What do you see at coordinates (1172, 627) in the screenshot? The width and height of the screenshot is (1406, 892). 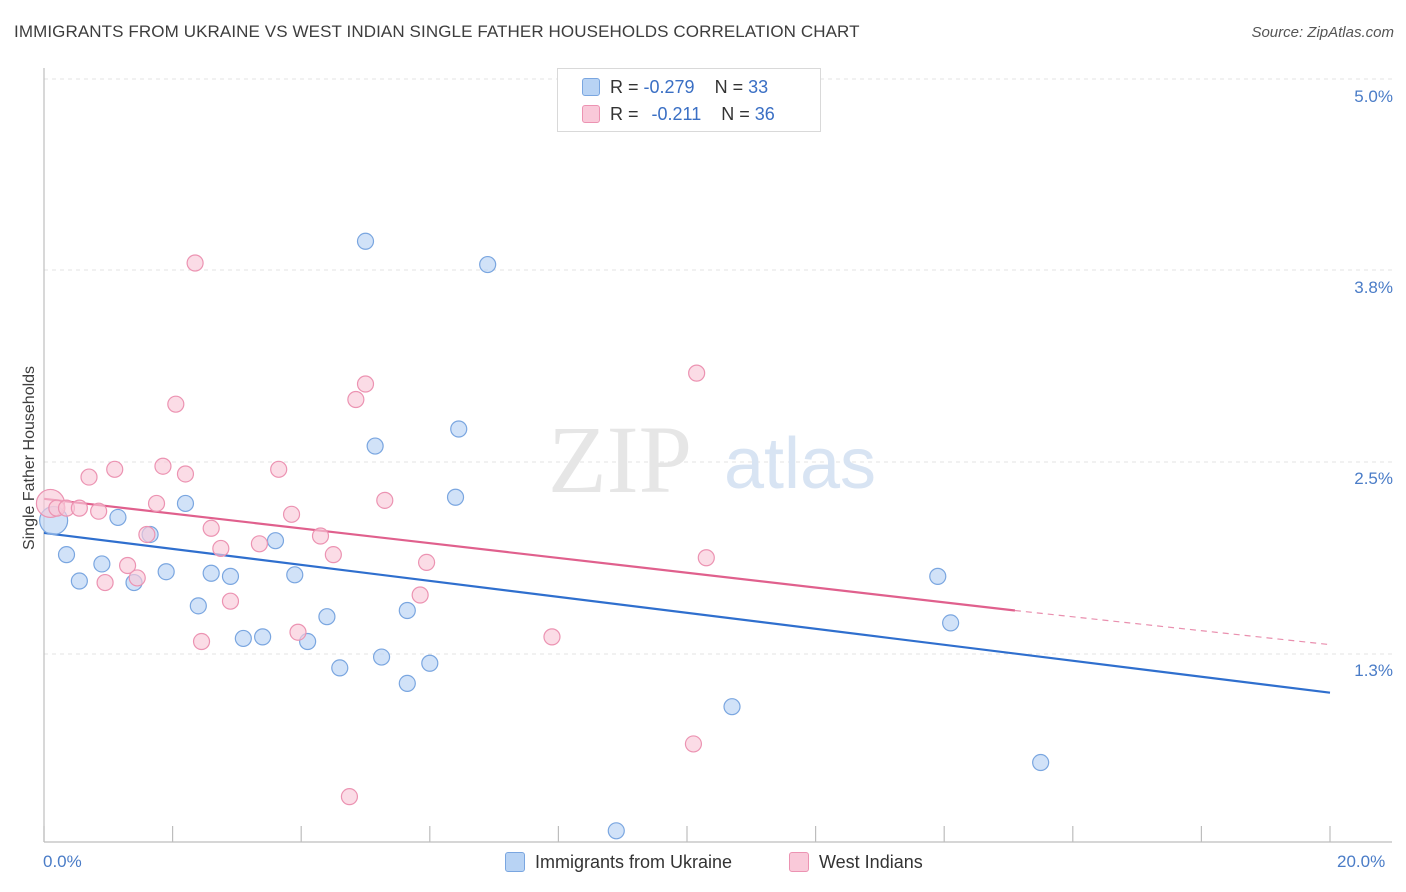 I see `trend-line-extension` at bounding box center [1172, 627].